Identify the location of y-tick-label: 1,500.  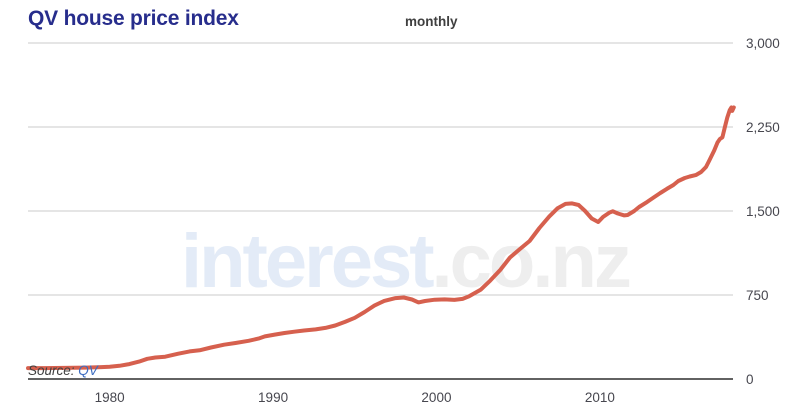
(763, 211).